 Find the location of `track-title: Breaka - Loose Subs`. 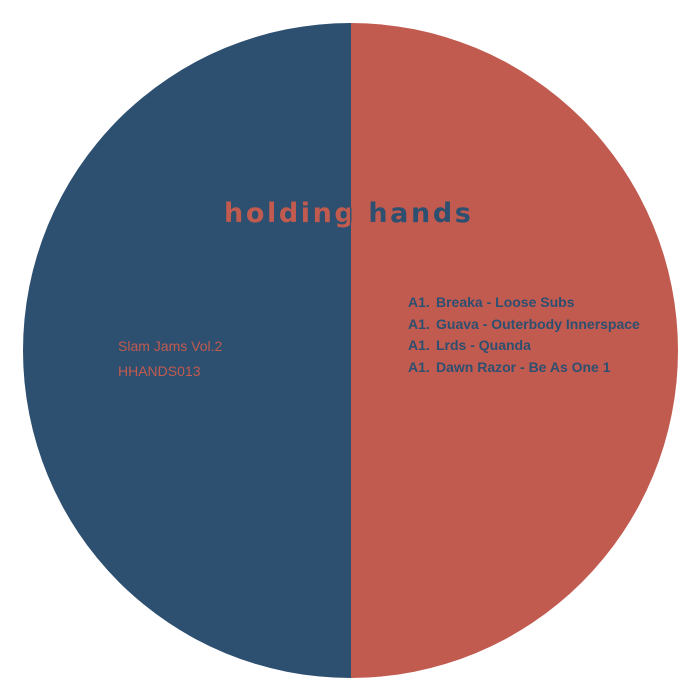

track-title: Breaka - Loose Subs is located at coordinates (505, 302).